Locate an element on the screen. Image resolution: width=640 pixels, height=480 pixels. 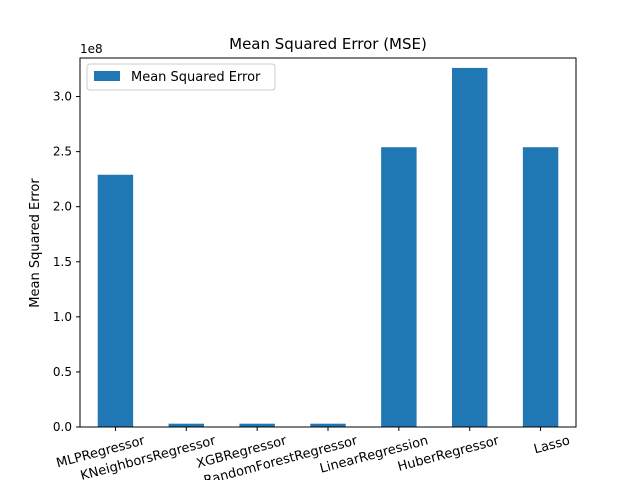
y-tick-label: 2.5 is located at coordinates (62, 152).